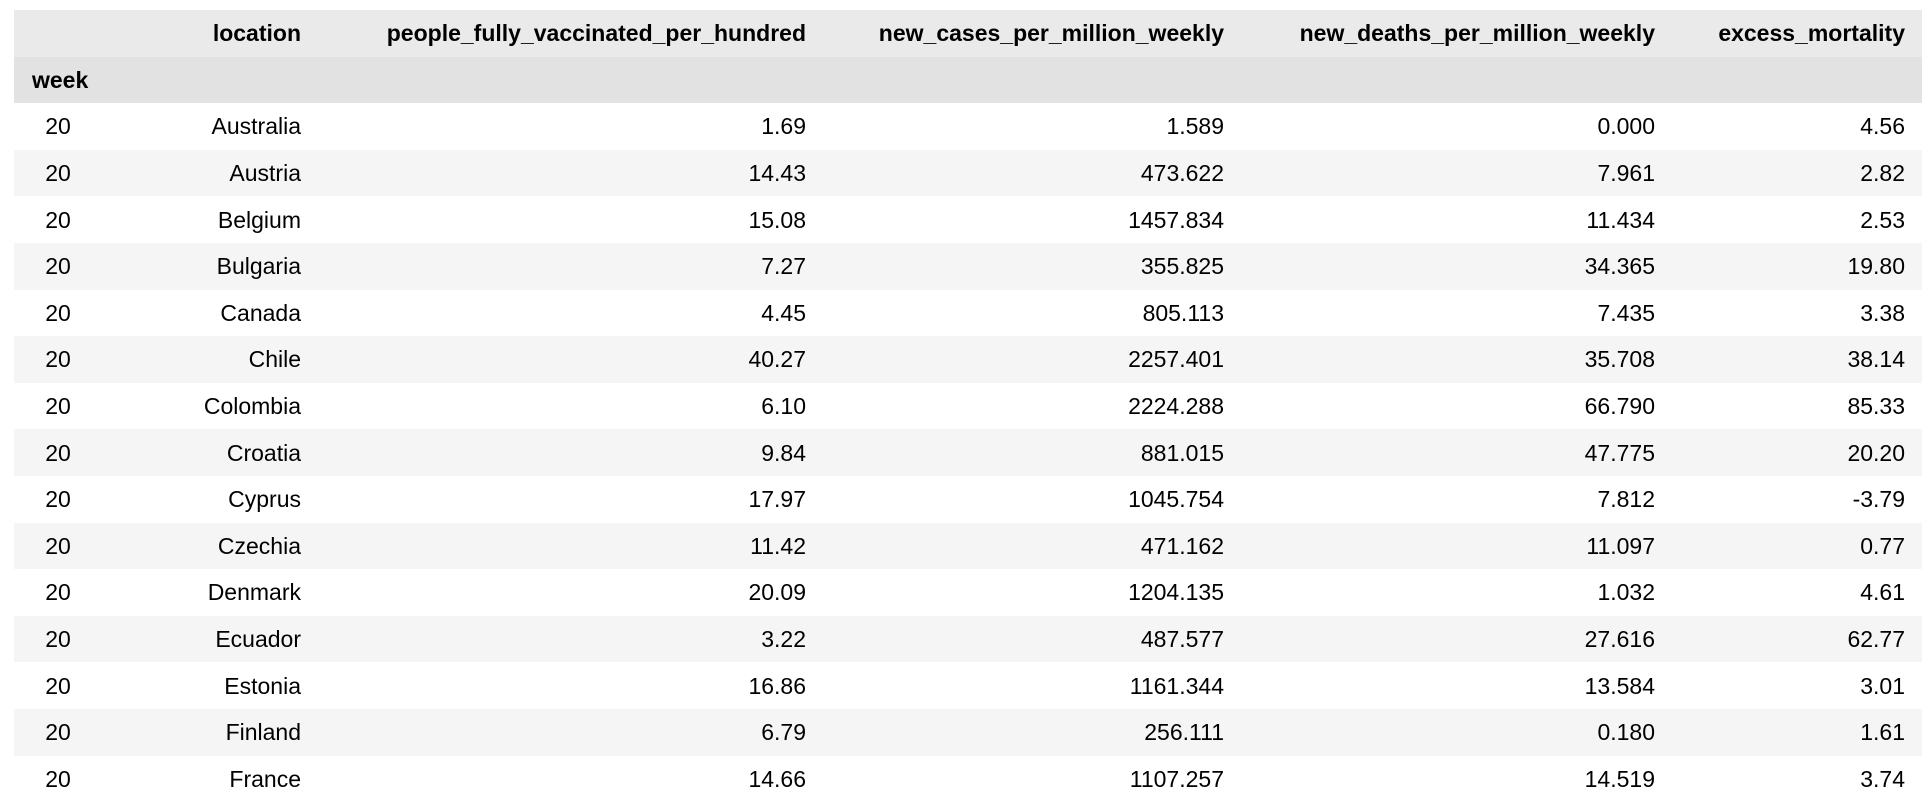 The width and height of the screenshot is (1930, 802). What do you see at coordinates (1797, 685) in the screenshot?
I see `cell-excess-mortality: 3.01` at bounding box center [1797, 685].